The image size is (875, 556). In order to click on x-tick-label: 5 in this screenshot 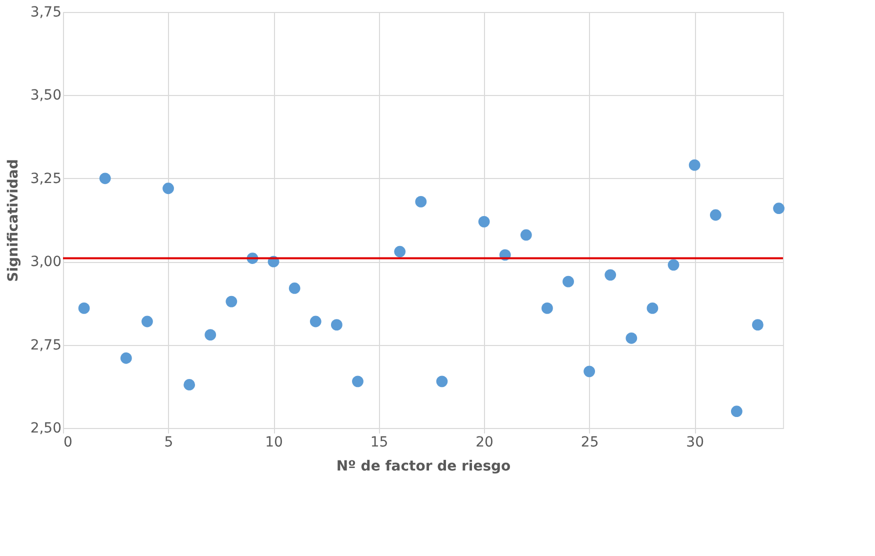, I will do `click(169, 442)`.